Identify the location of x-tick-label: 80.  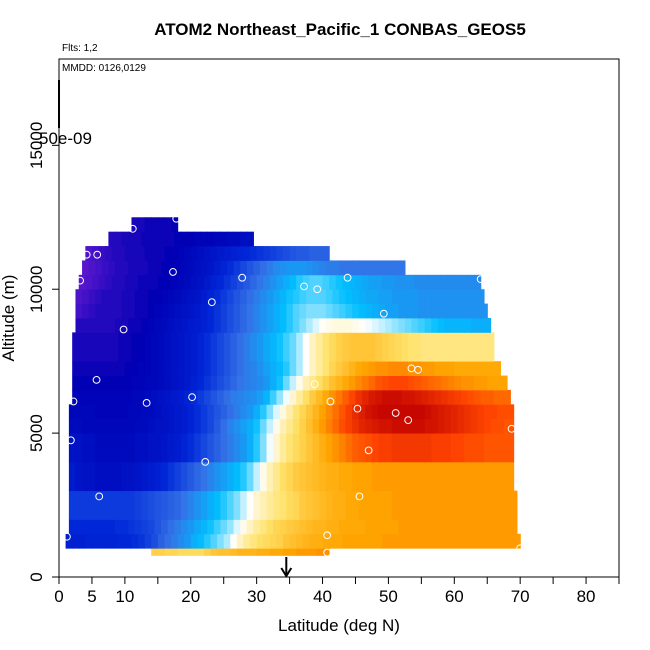
(586, 596).